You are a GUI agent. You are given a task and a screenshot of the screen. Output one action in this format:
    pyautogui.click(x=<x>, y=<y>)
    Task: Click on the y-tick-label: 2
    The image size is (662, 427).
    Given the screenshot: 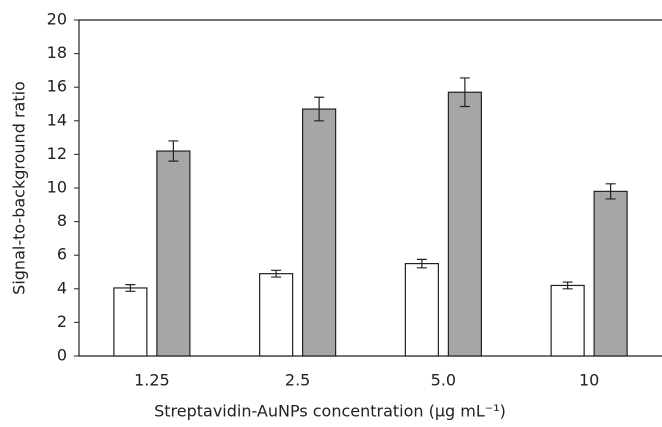 What is the action you would take?
    pyautogui.click(x=62, y=321)
    